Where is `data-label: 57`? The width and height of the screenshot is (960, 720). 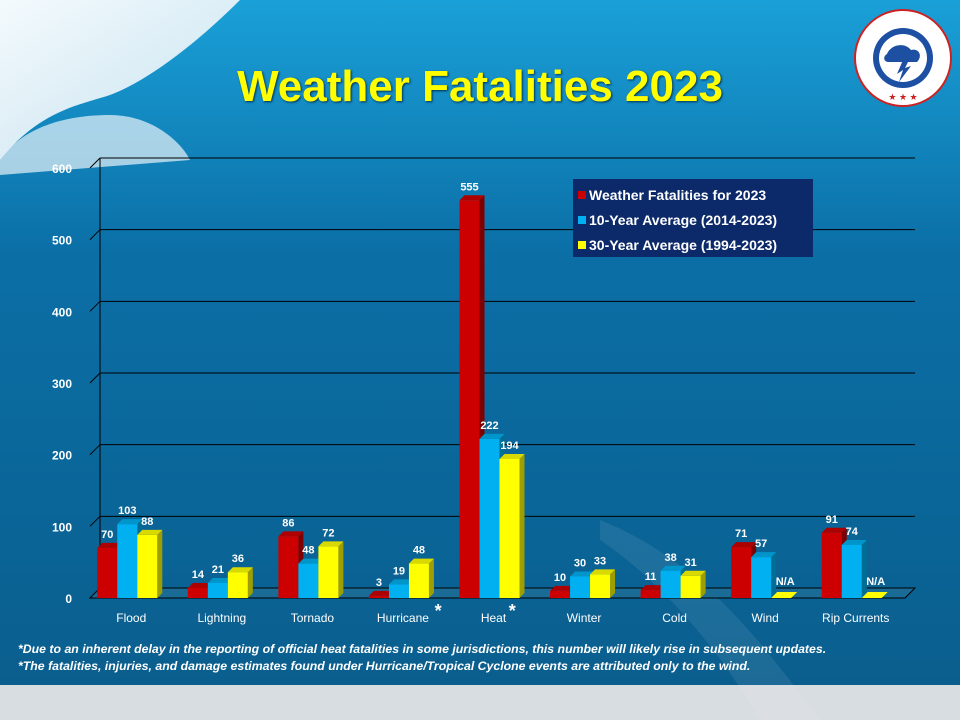 data-label: 57 is located at coordinates (761, 544).